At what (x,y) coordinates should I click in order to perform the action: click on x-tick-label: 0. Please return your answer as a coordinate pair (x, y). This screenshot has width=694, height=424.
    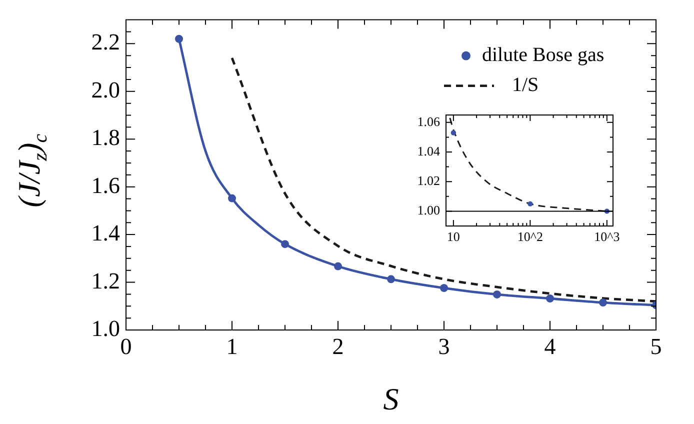
    Looking at the image, I should click on (126, 346).